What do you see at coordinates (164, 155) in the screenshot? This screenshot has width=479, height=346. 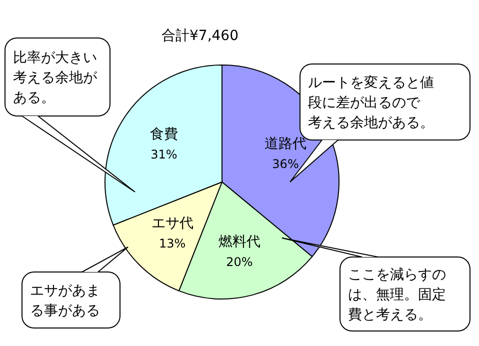 I see `data-label: 31%` at bounding box center [164, 155].